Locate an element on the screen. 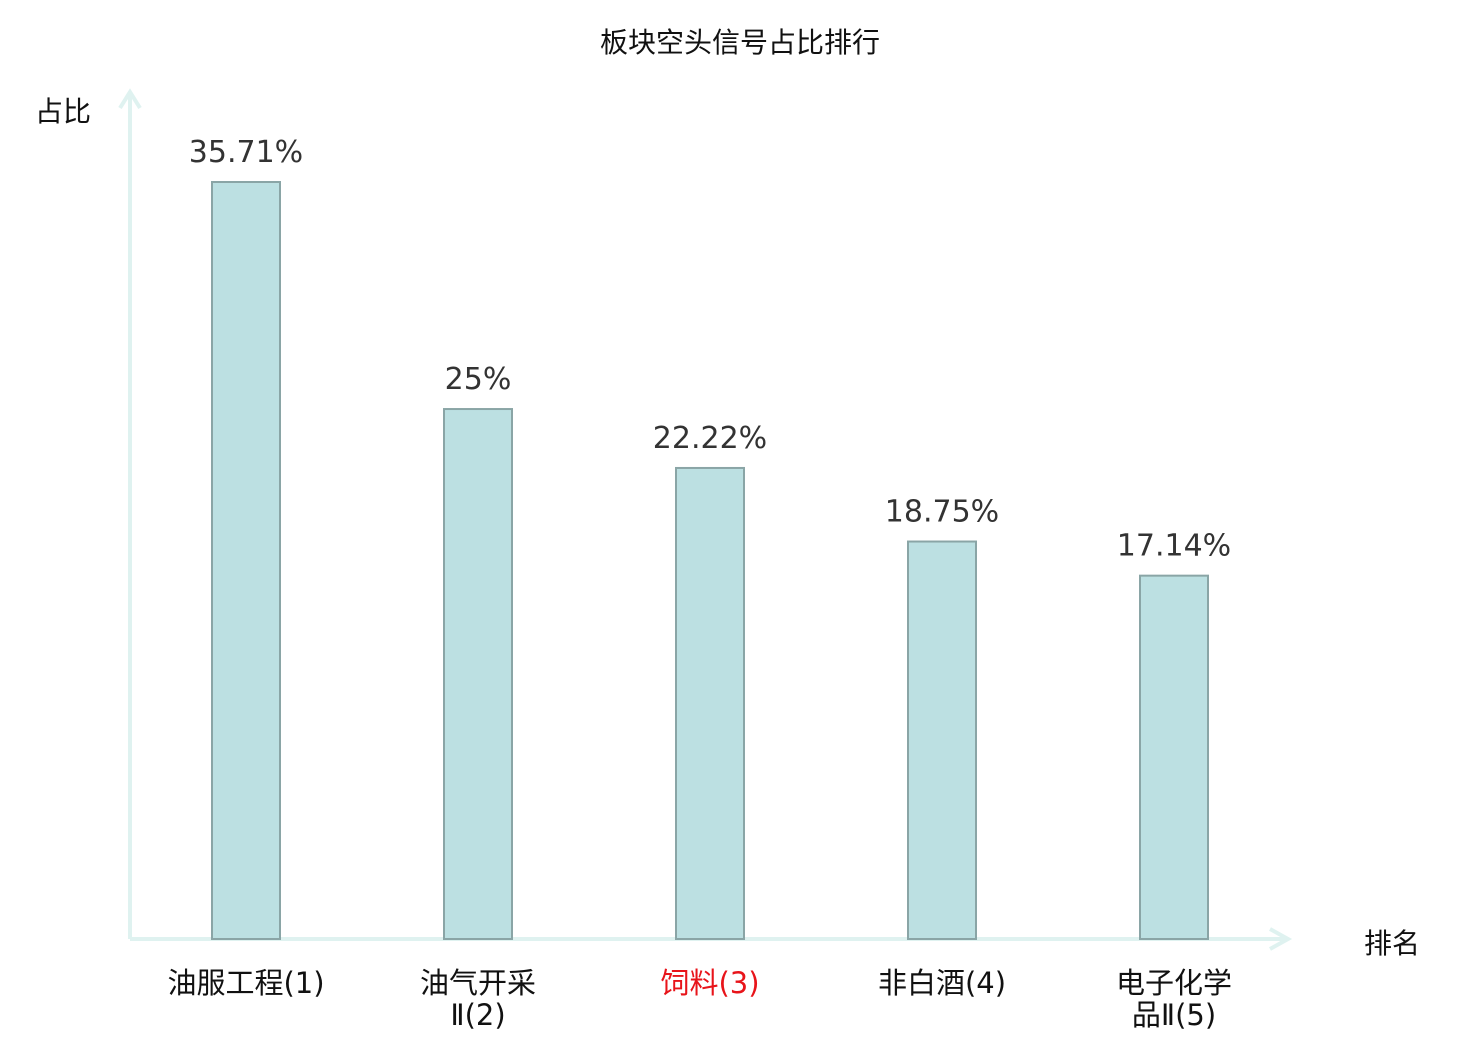  data-label: 35.71% is located at coordinates (246, 152).